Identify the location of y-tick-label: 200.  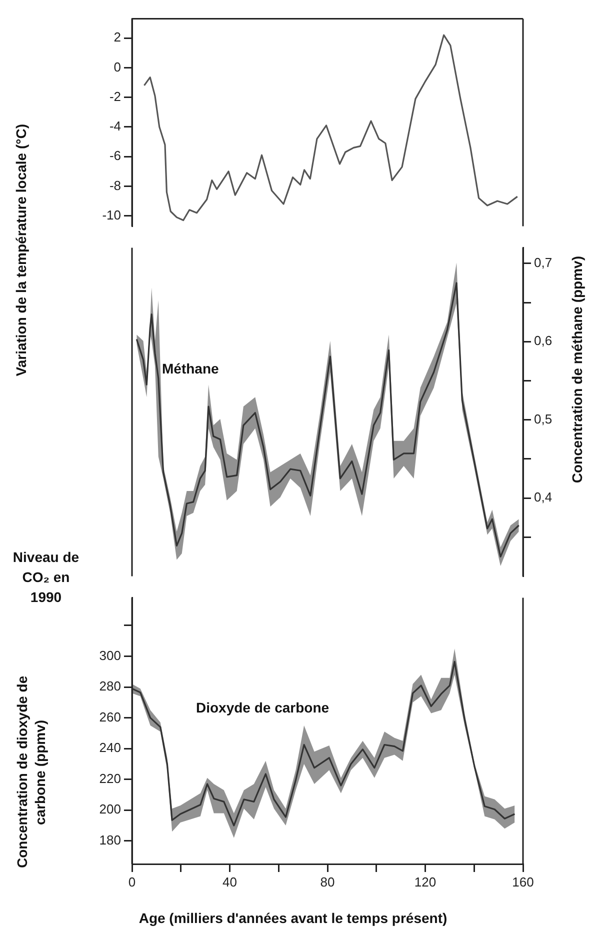
(110, 809).